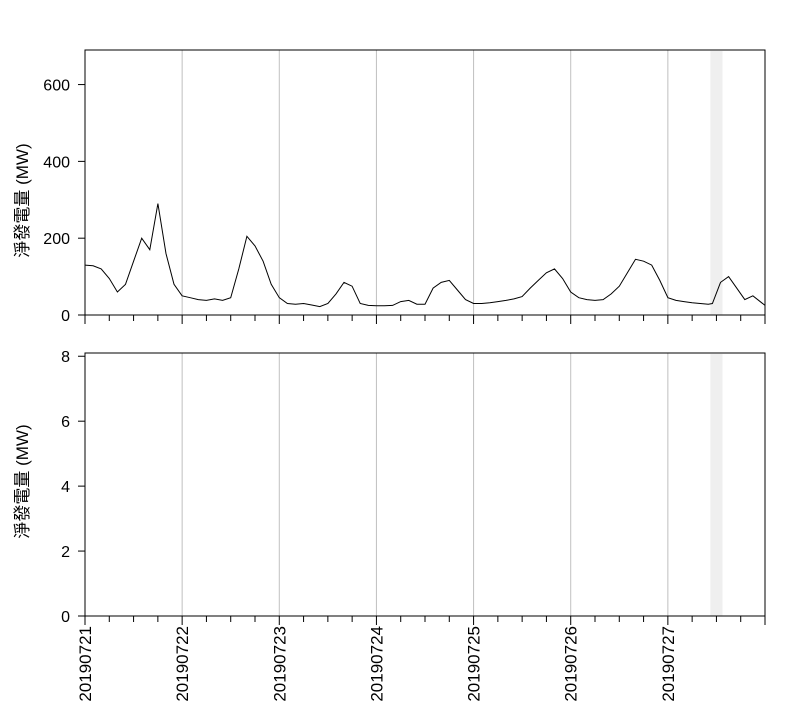 The height and width of the screenshot is (724, 791). I want to click on bottom-y-axis: 0 2 4 6 8, so click(73, 487).